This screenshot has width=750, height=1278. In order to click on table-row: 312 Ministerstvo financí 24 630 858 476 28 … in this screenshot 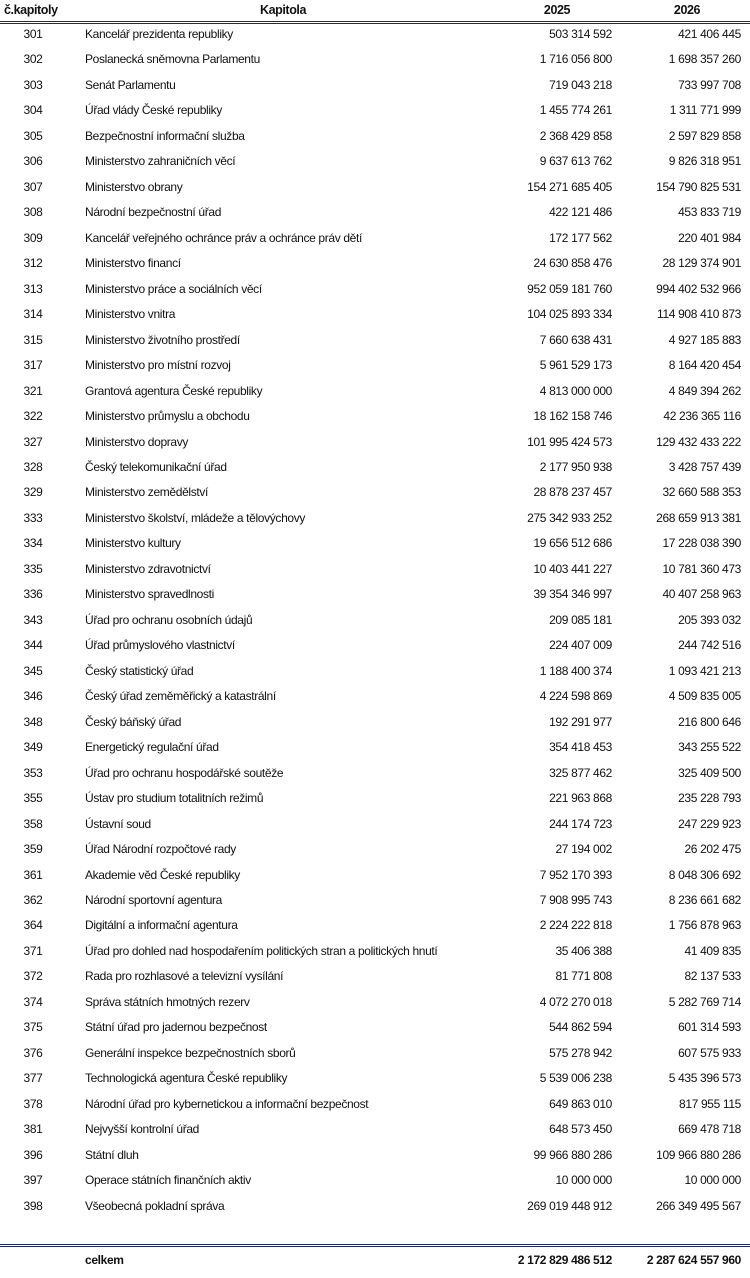, I will do `click(375, 263)`.